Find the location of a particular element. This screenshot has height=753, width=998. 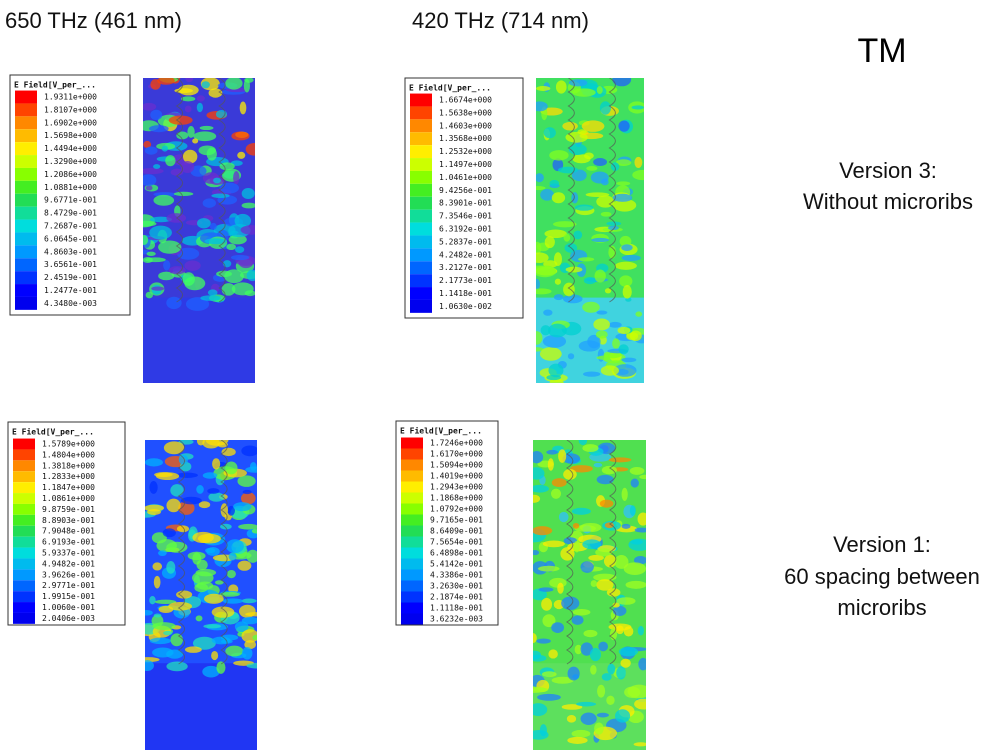

legend-value: 6.3192e-001 is located at coordinates (465, 229).